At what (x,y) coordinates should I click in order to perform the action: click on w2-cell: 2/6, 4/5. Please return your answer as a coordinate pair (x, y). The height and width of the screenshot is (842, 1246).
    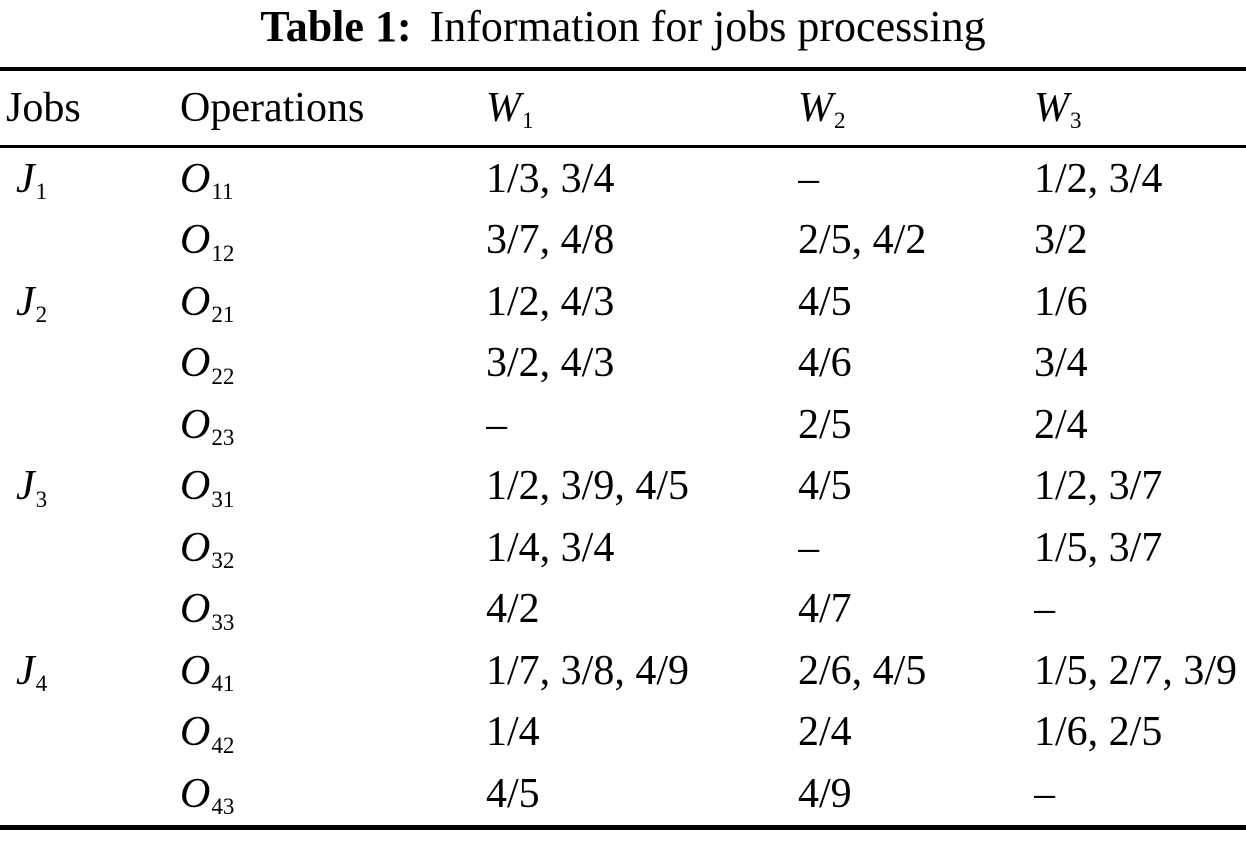
    Looking at the image, I should click on (862, 670).